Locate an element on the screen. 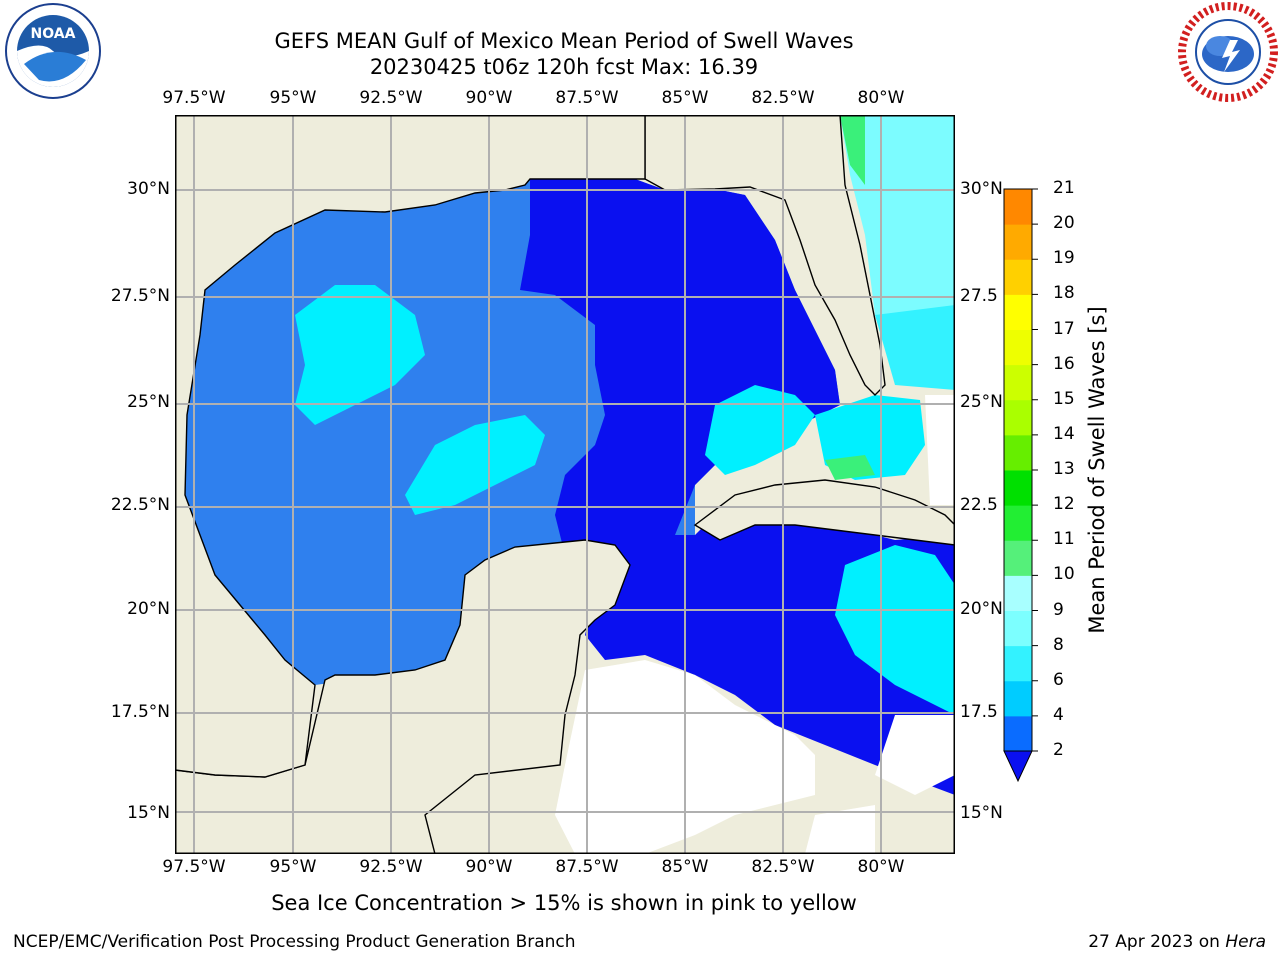  colorbar-tick-label: 15 is located at coordinates (1064, 398).